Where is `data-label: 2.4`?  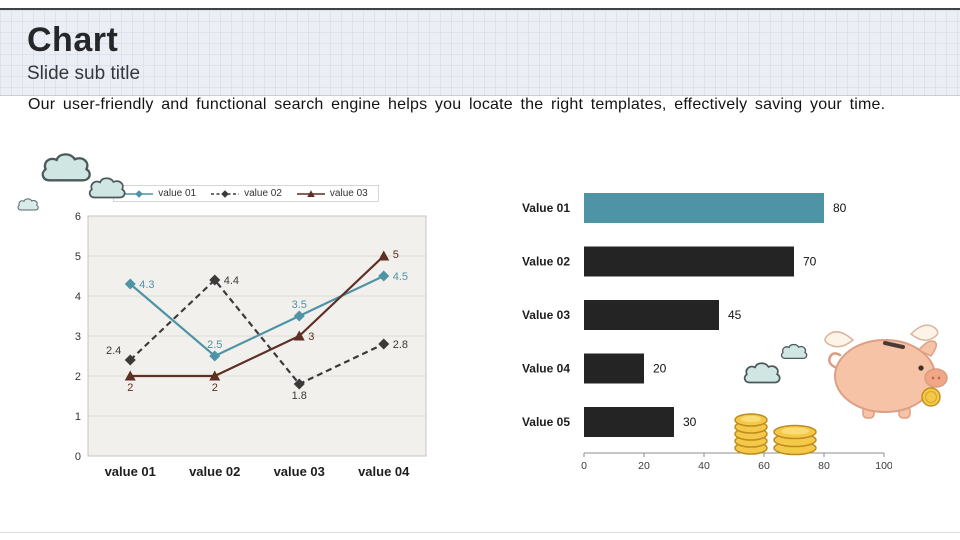 data-label: 2.4 is located at coordinates (113, 351).